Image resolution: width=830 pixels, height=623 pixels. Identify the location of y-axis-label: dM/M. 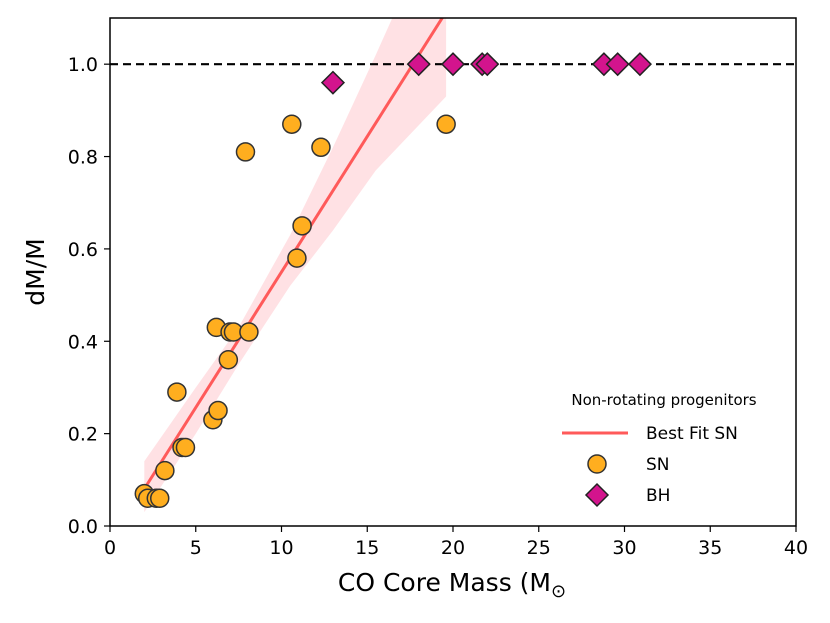
(35, 271).